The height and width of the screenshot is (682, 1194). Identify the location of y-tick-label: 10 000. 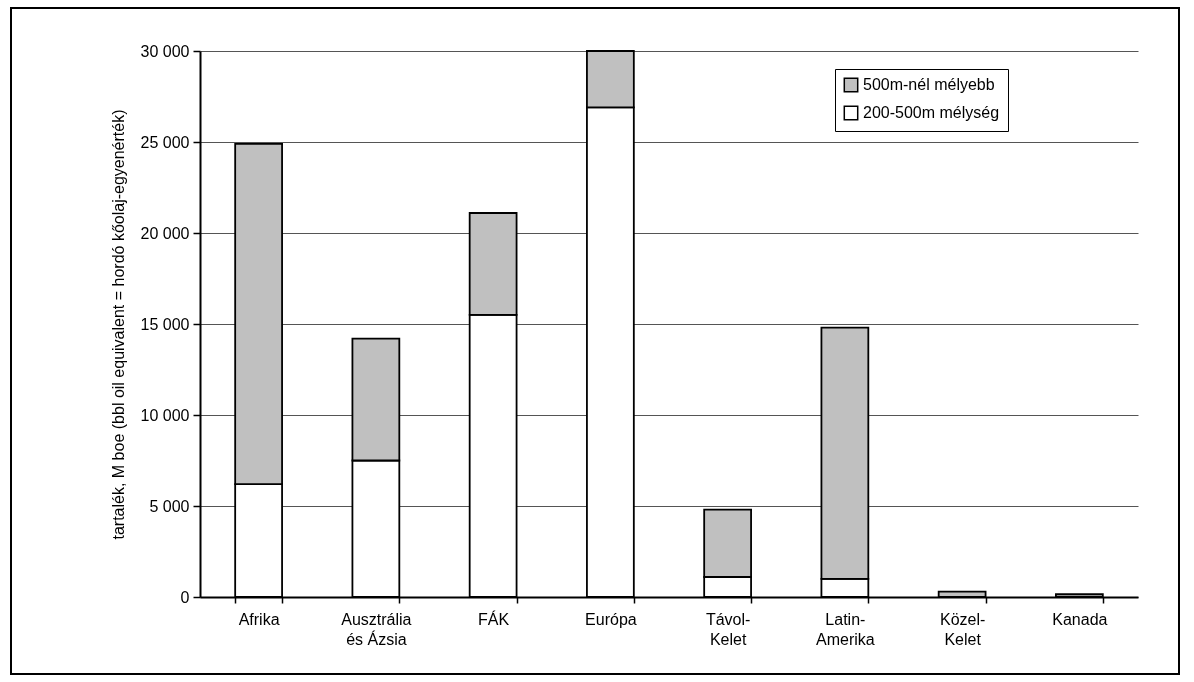
(165, 415).